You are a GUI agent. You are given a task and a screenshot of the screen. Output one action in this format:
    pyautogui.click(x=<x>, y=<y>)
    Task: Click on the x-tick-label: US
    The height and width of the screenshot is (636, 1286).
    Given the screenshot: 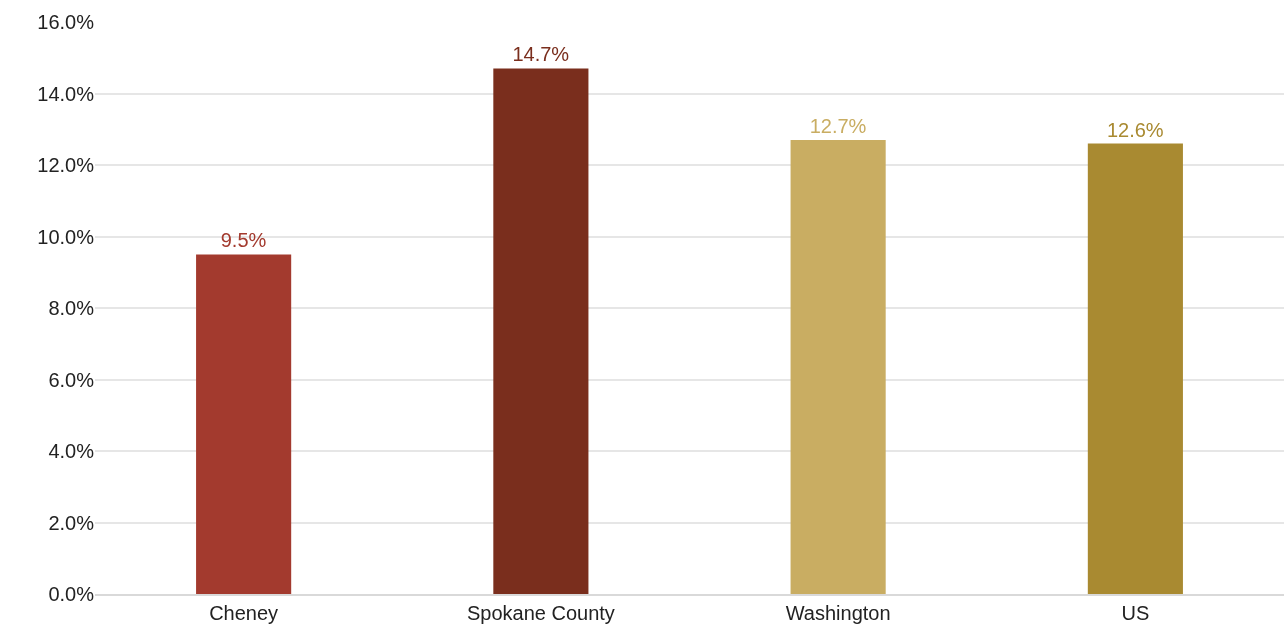 What is the action you would take?
    pyautogui.click(x=1135, y=612)
    